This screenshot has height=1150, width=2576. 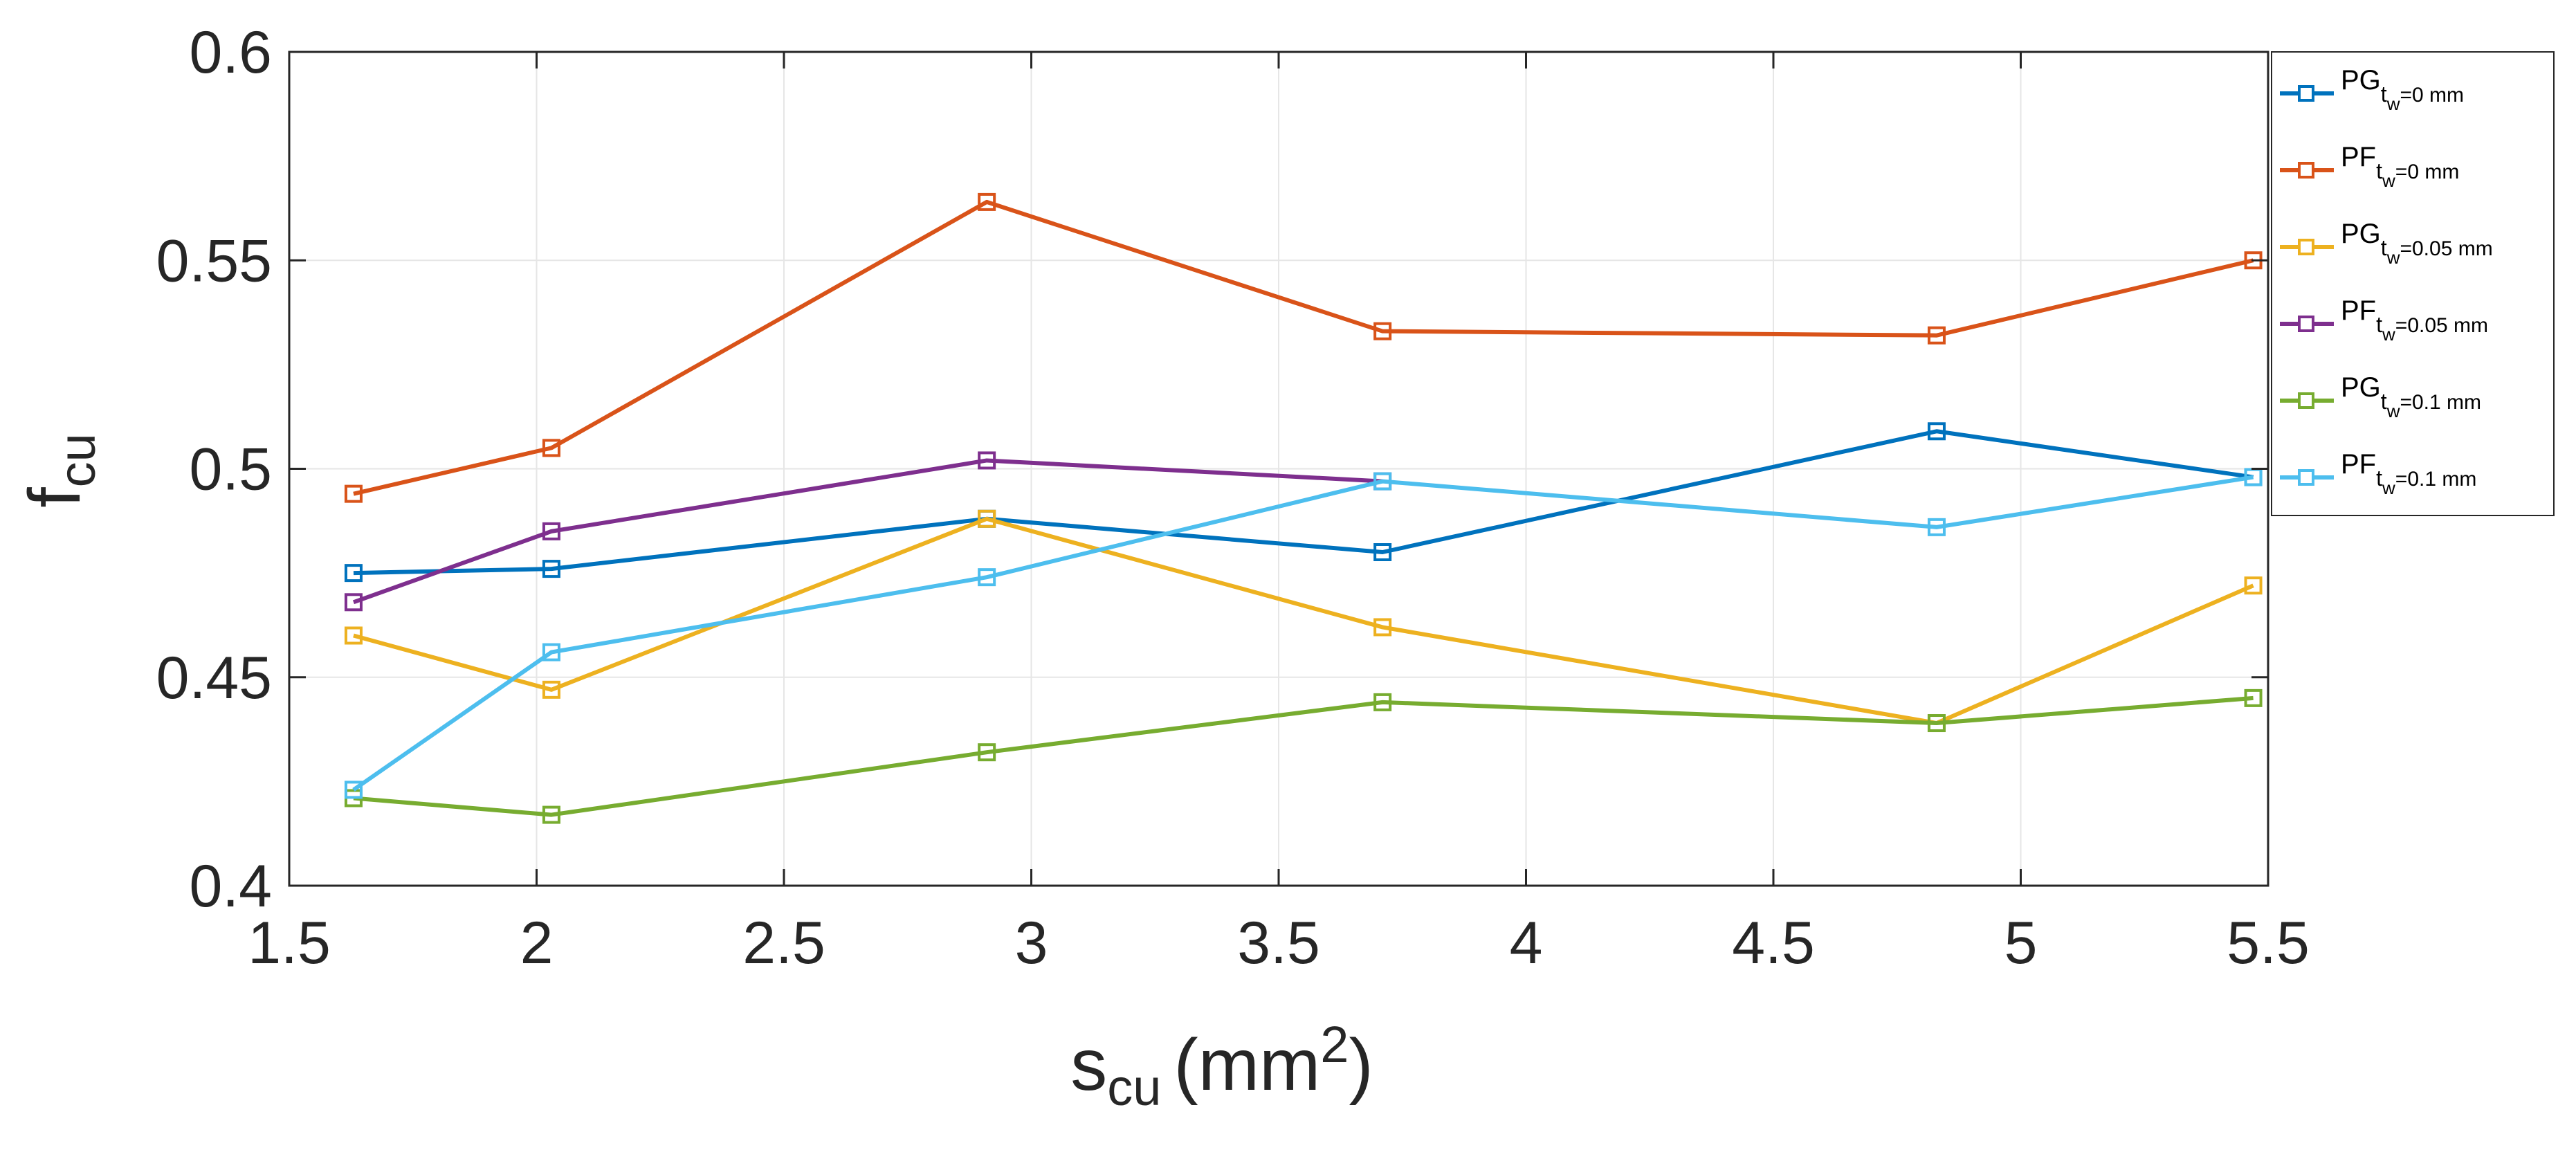 What do you see at coordinates (230, 470) in the screenshot?
I see `y-tick-label: 0.5` at bounding box center [230, 470].